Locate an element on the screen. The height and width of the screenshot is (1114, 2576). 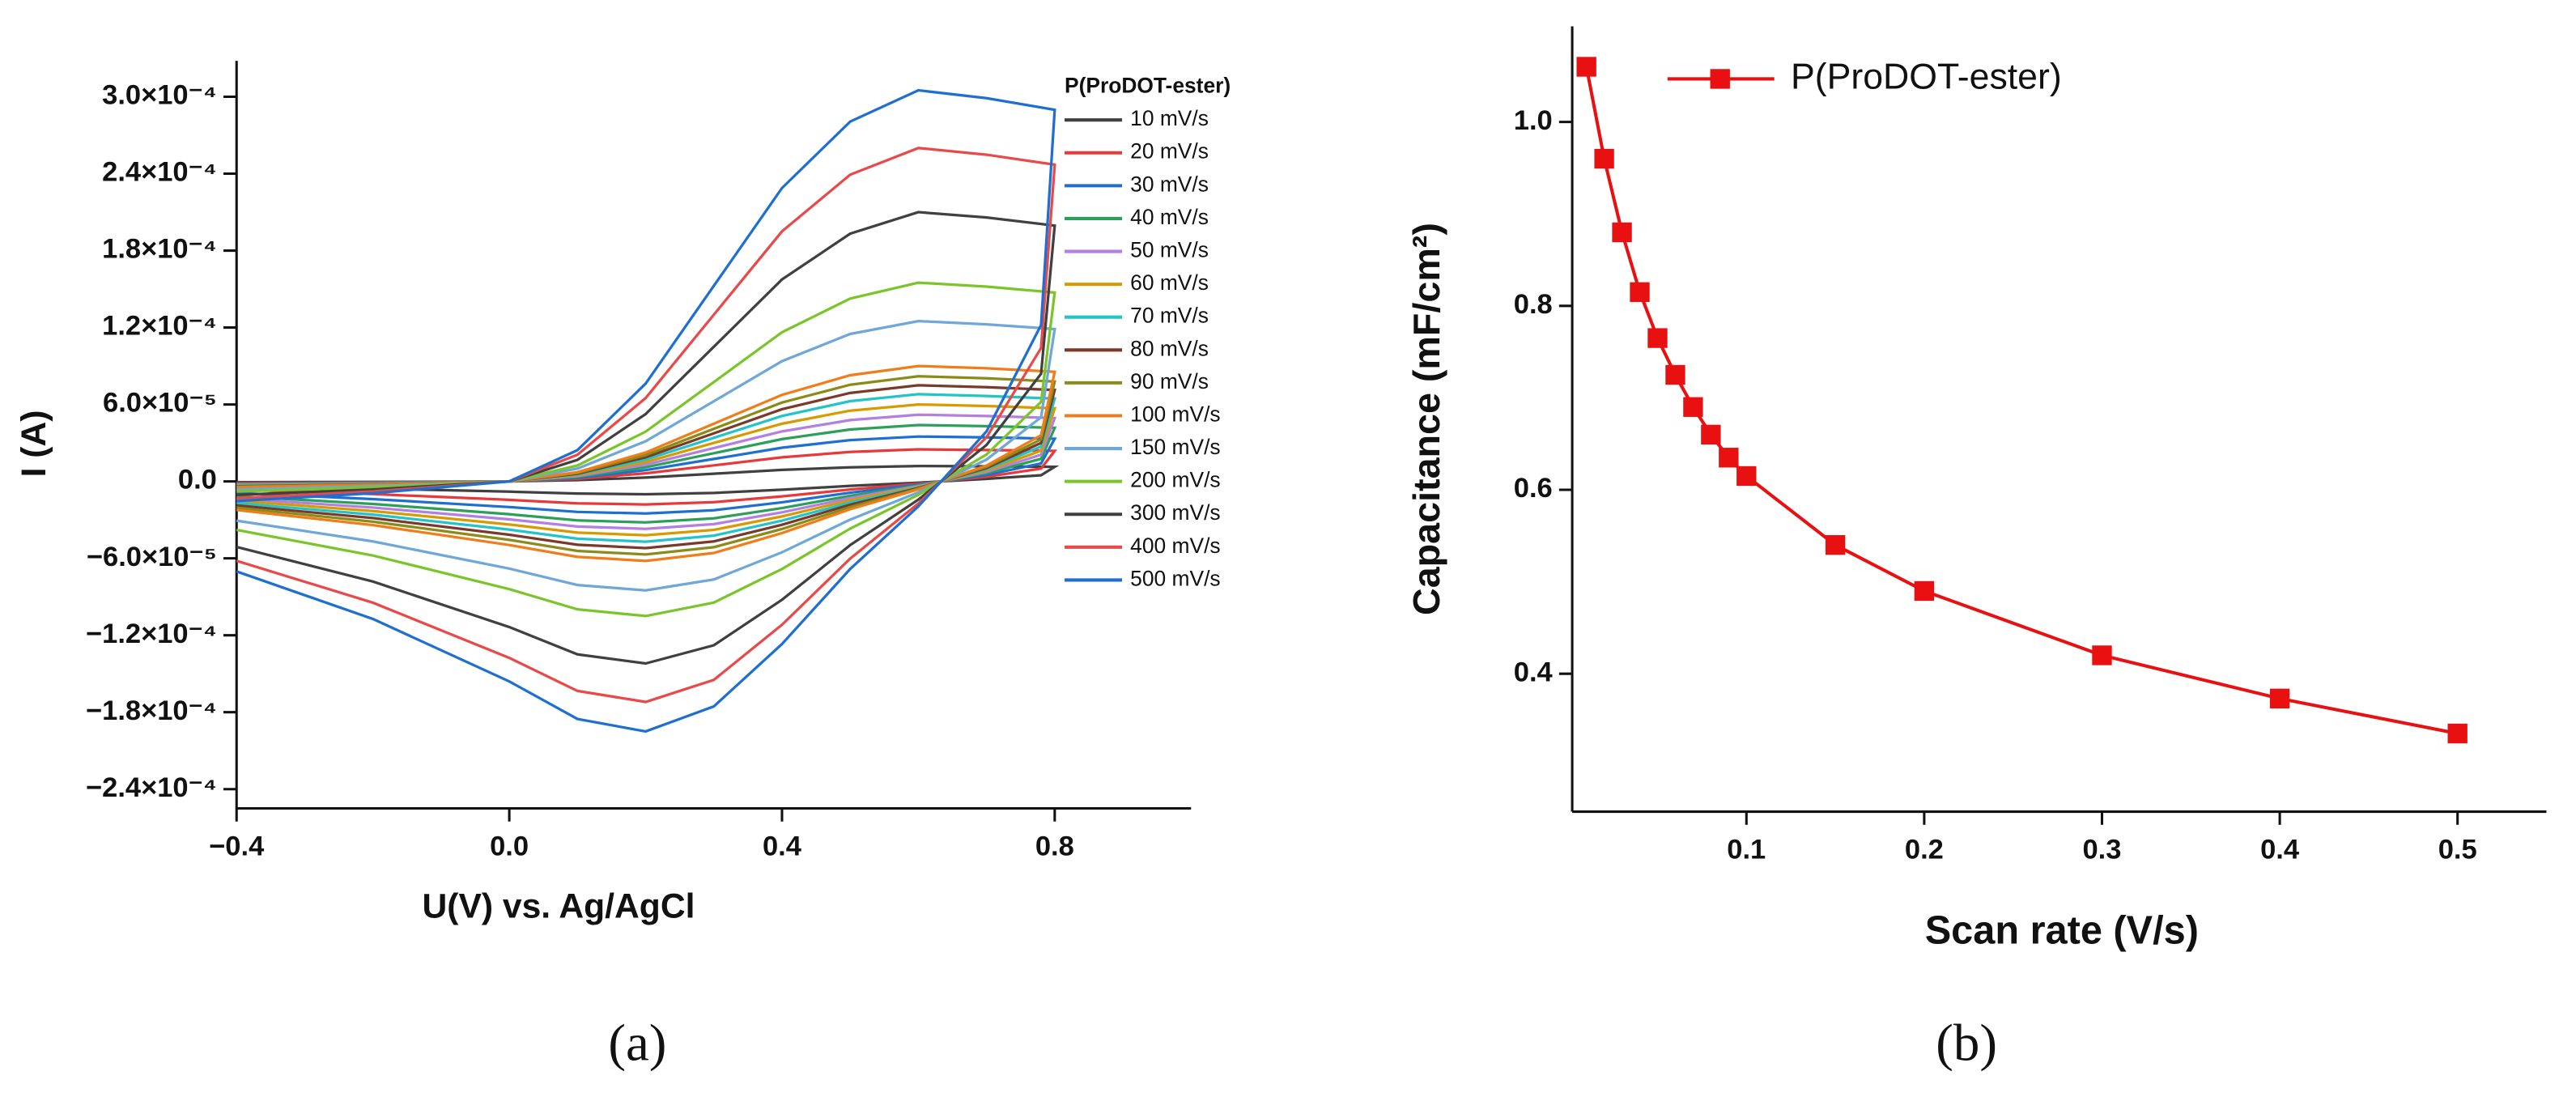
y-tick-label: 0.6 is located at coordinates (1534, 488).